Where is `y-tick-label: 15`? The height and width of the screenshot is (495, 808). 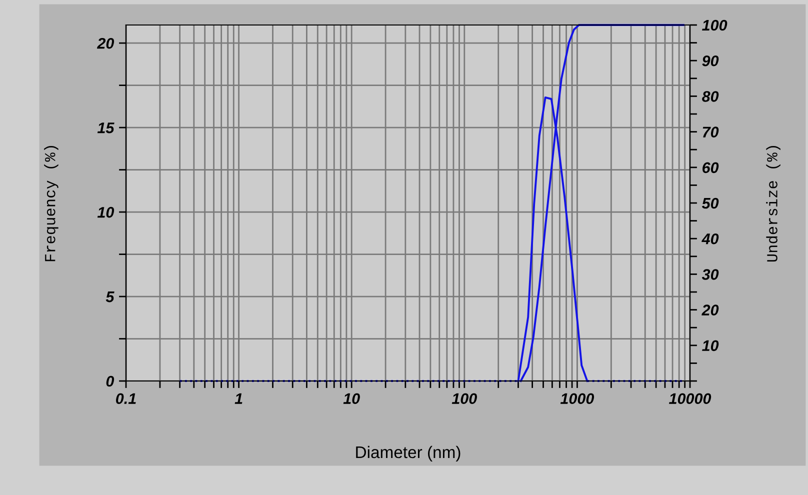 y-tick-label: 15 is located at coordinates (105, 128).